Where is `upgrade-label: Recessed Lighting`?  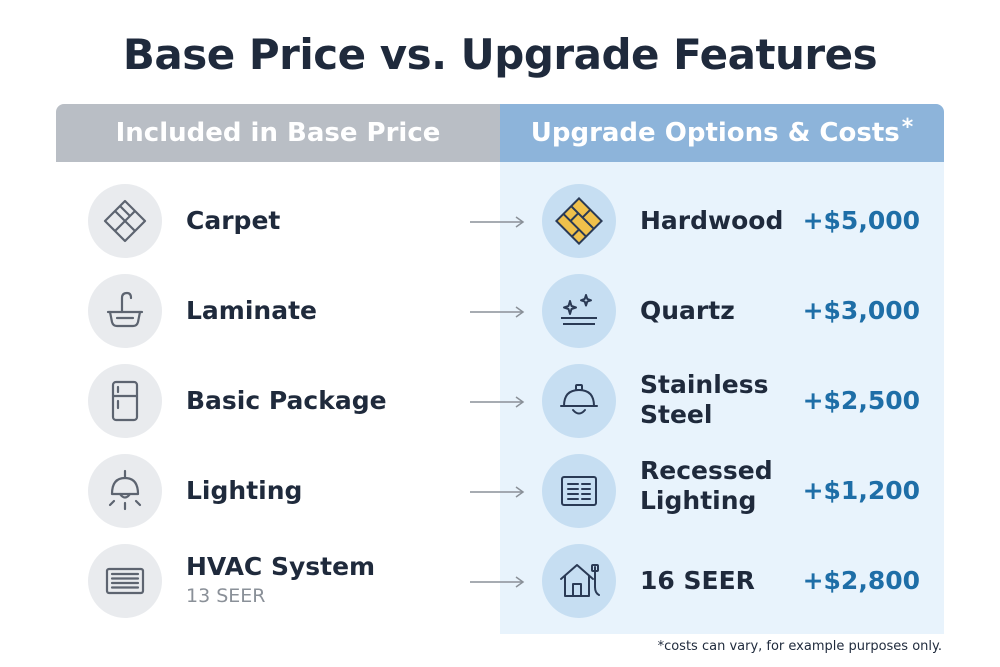
upgrade-label: Recessed Lighting is located at coordinates (706, 485).